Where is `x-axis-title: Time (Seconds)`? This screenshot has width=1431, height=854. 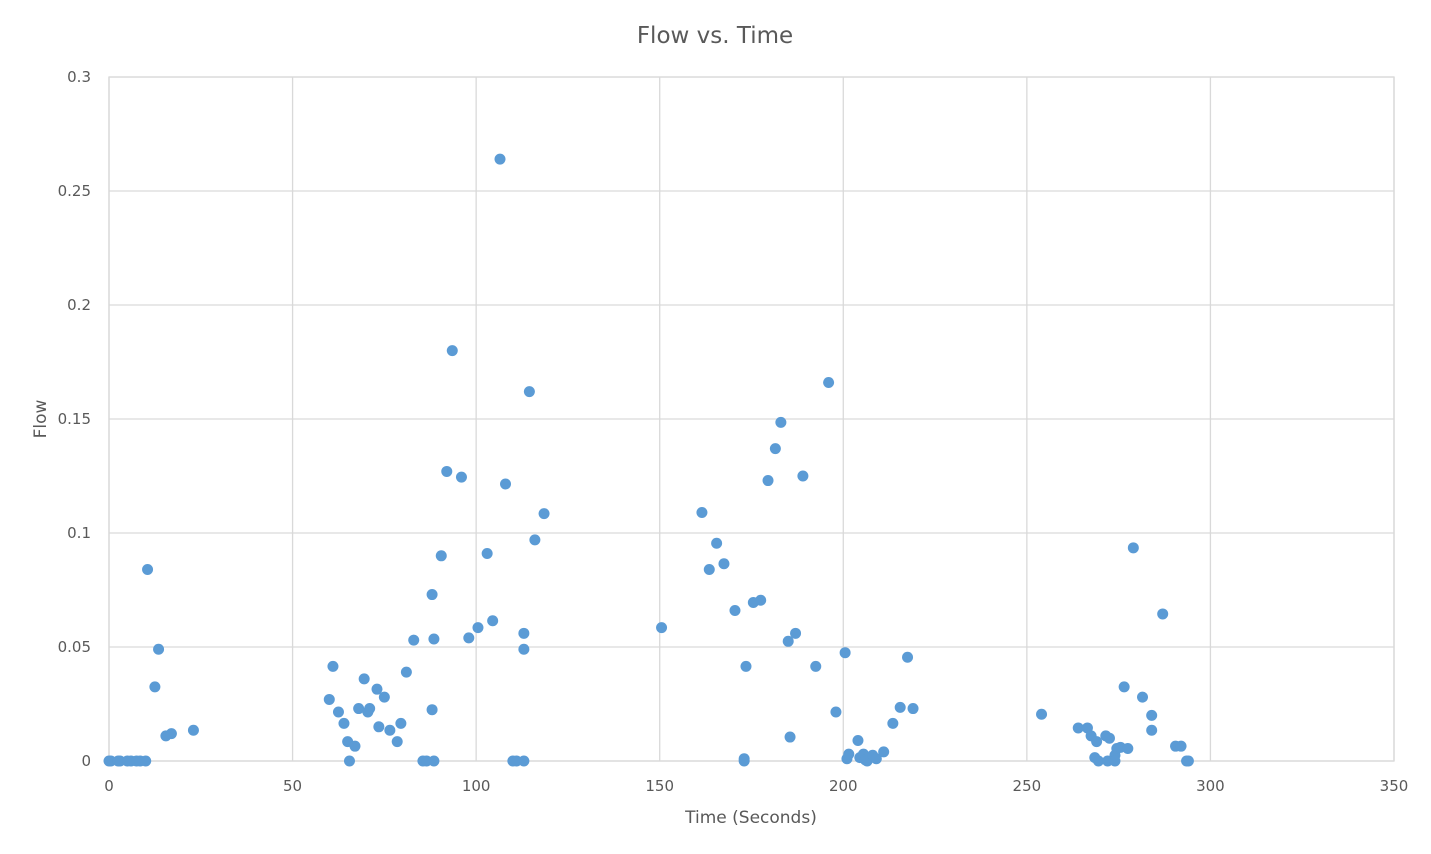
x-axis-title: Time (Seconds) is located at coordinates (750, 818).